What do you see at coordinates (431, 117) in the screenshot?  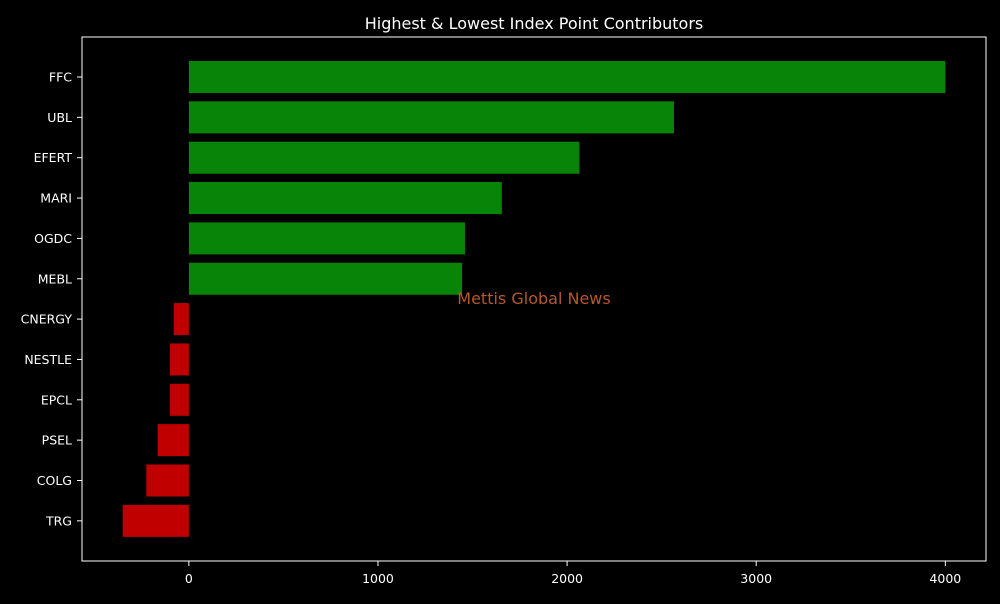 I see `bar-ubl` at bounding box center [431, 117].